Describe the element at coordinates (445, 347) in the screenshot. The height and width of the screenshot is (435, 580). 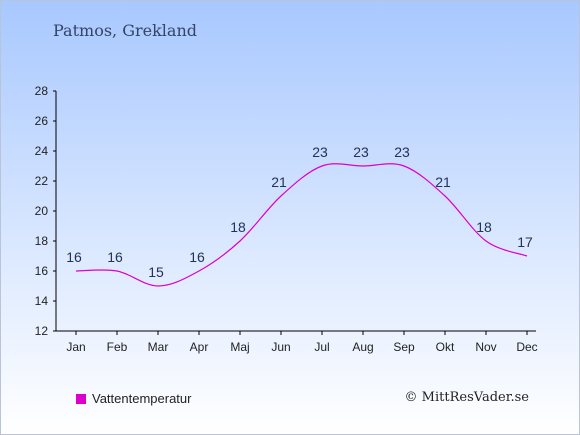
I see `x-tick-label: Okt` at that location.